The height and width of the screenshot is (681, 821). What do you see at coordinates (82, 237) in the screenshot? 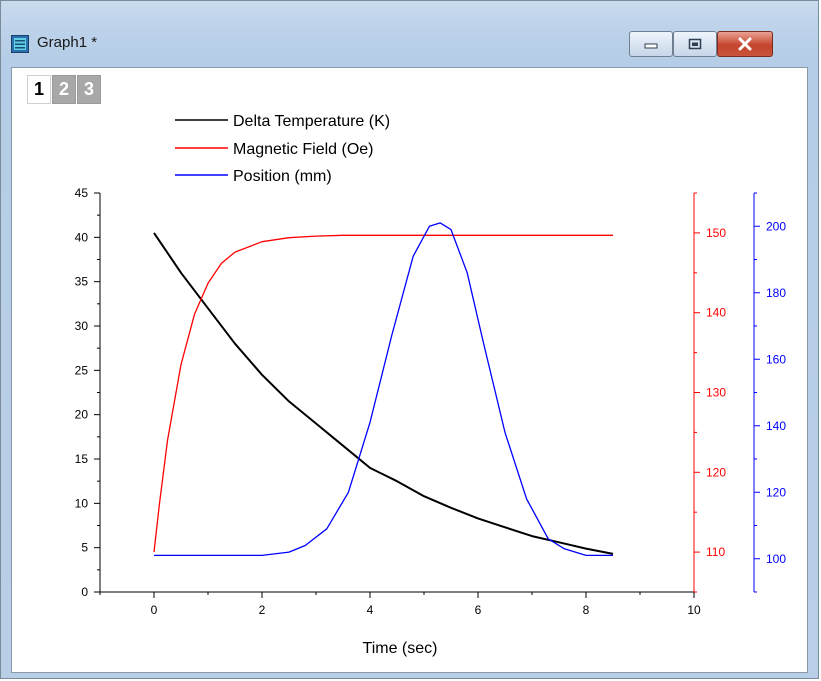
I see `y-left-tick-label: 40` at bounding box center [82, 237].